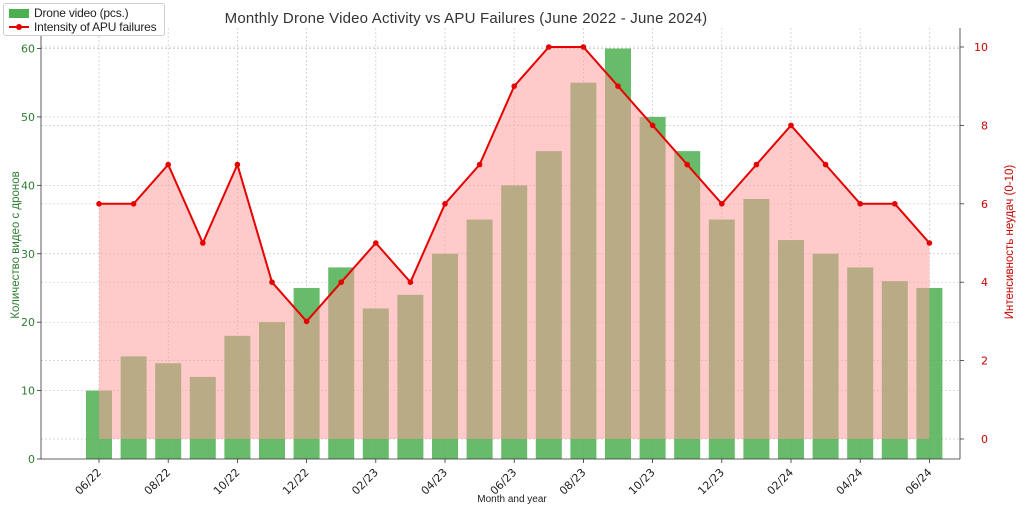 This screenshot has height=511, width=1024. Describe the element at coordinates (28, 391) in the screenshot. I see `left-tick-label: 10` at that location.